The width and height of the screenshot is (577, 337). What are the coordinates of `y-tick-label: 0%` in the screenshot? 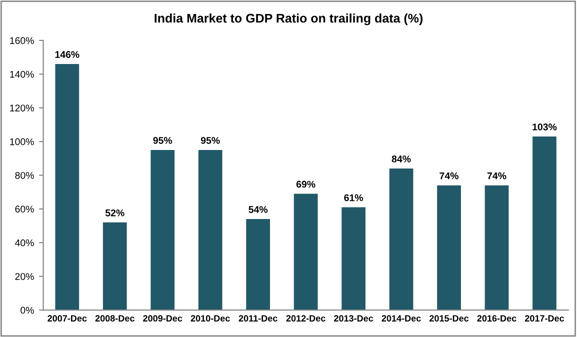 It's located at (27, 310).